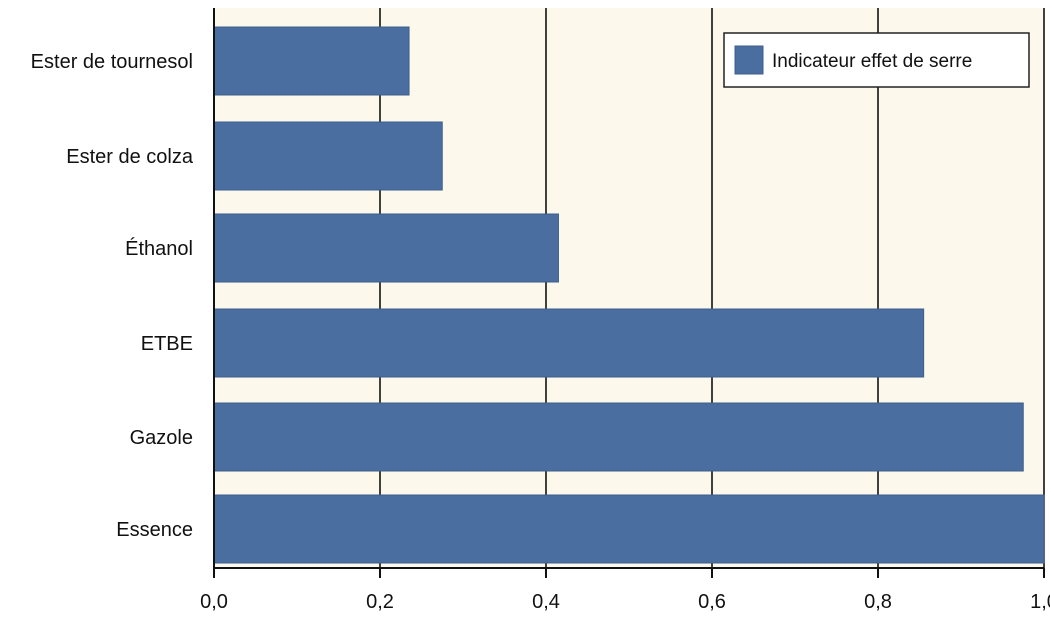 This screenshot has width=1050, height=621. I want to click on legend: Indicateur effet de serre, so click(876, 60).